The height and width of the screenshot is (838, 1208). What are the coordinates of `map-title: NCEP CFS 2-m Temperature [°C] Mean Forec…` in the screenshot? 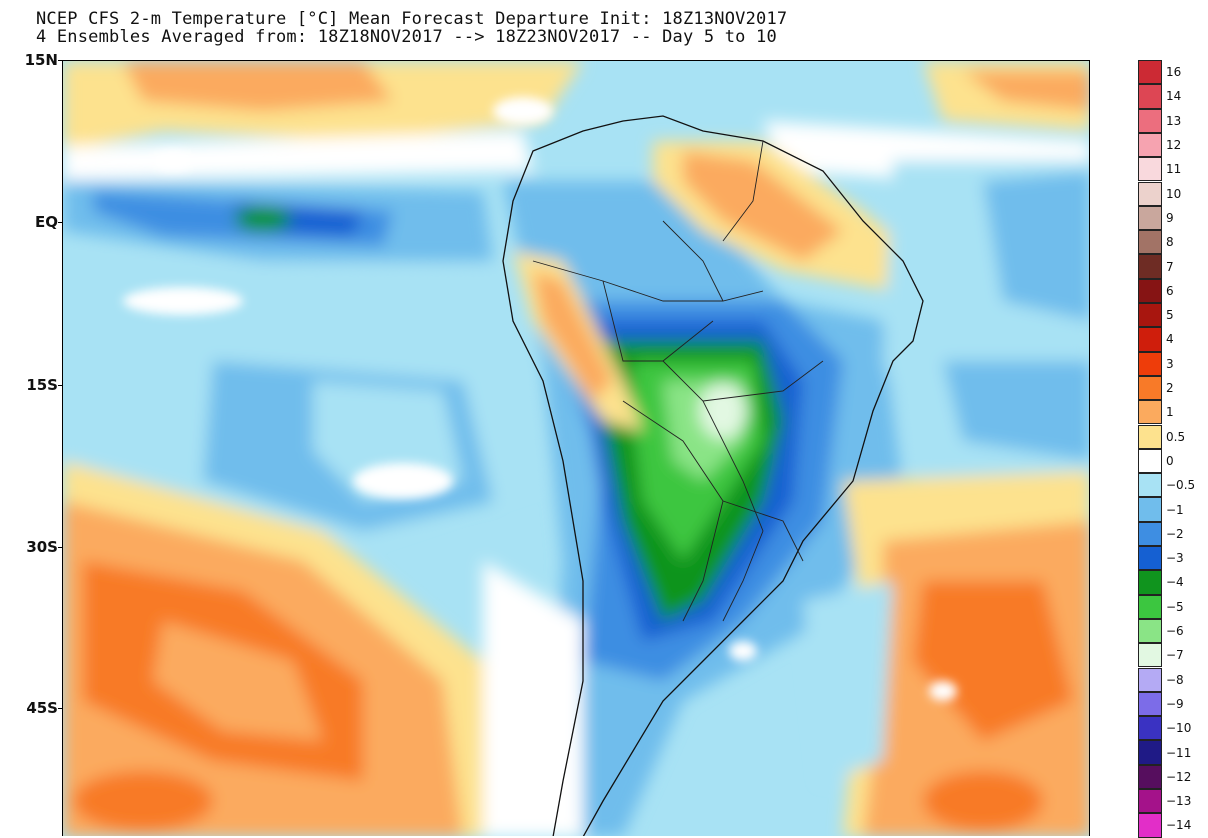 It's located at (411, 28).